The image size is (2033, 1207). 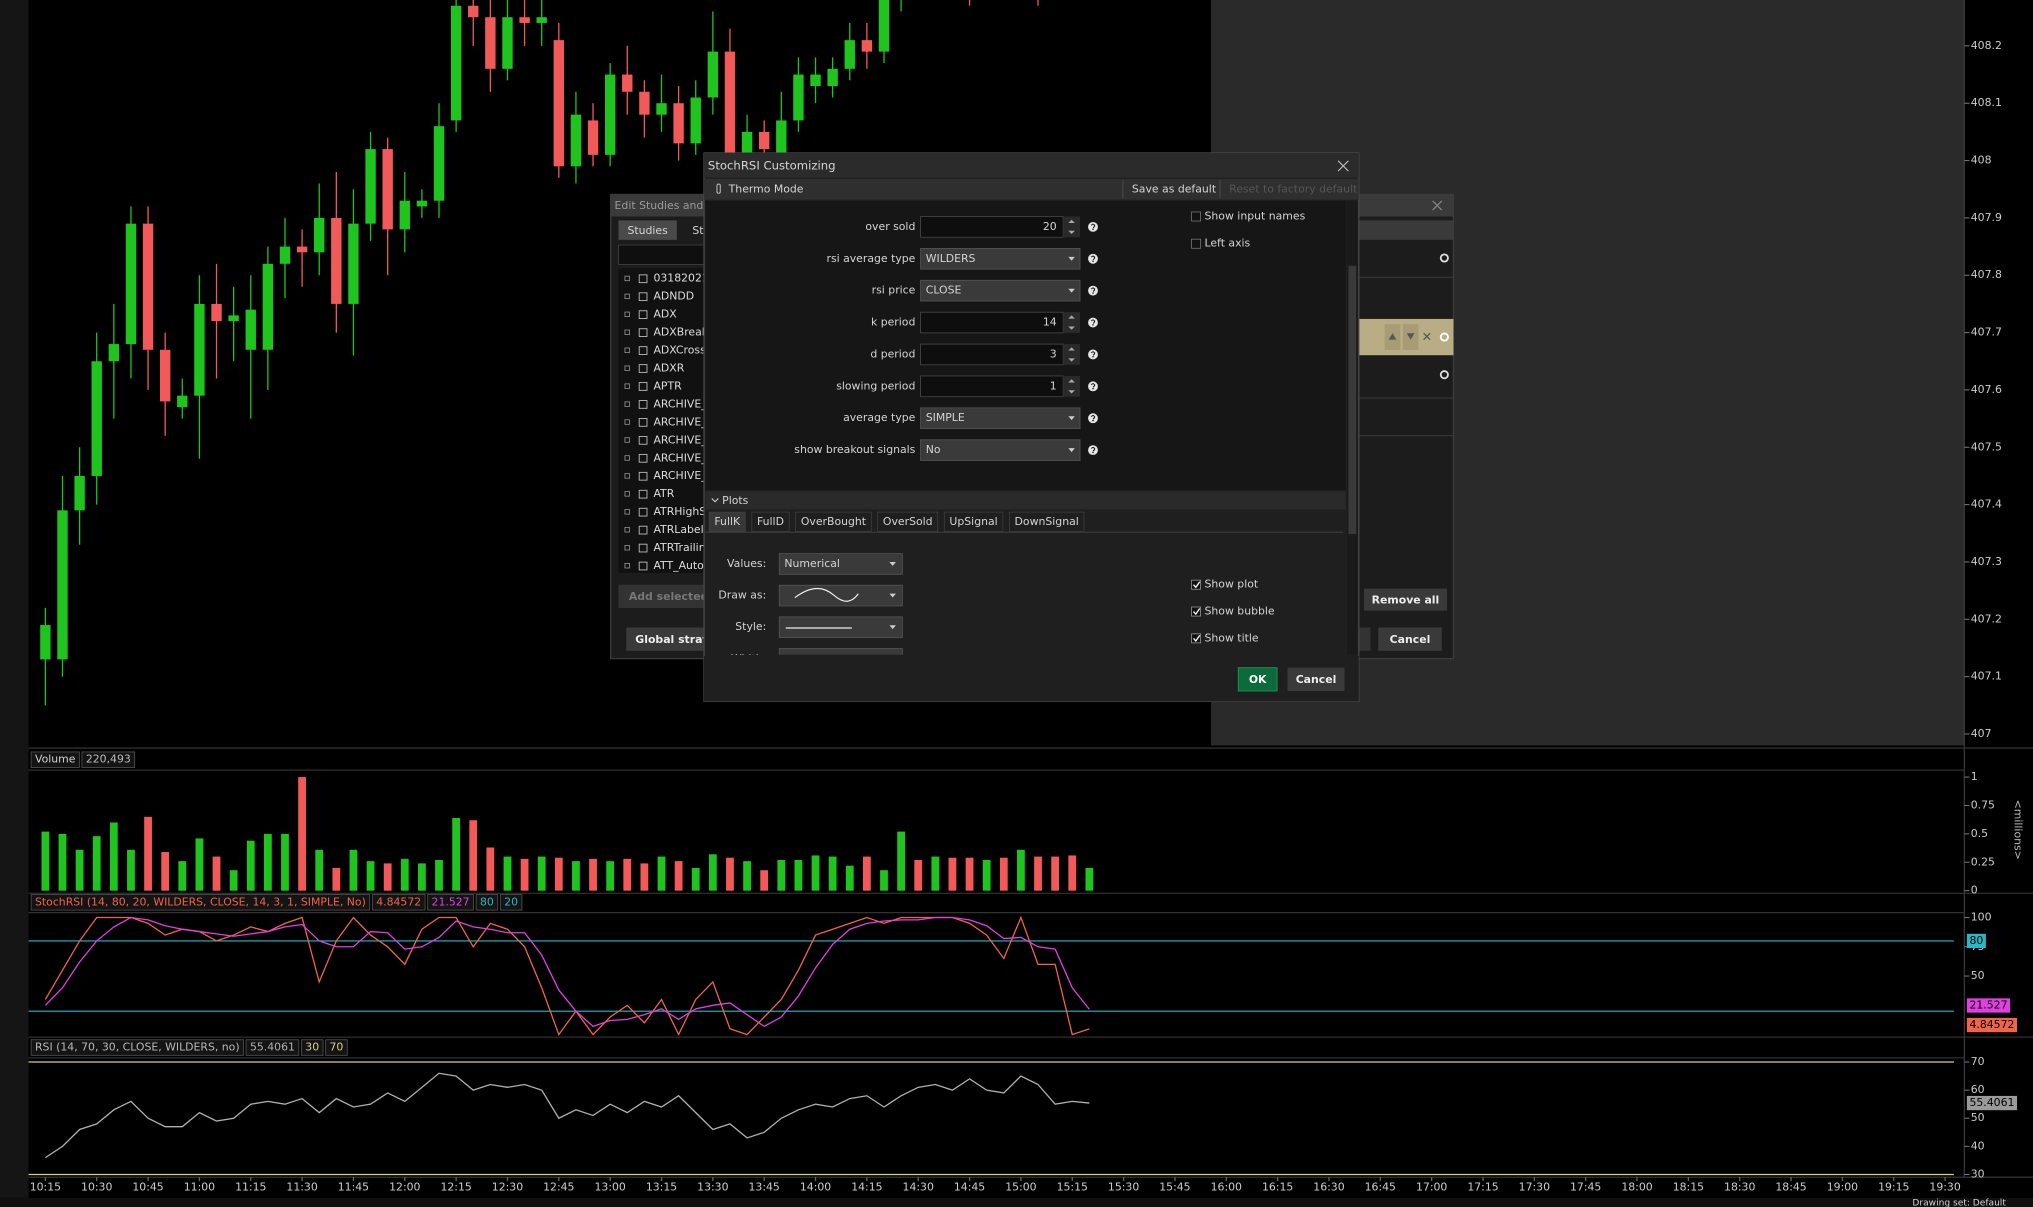 What do you see at coordinates (663, 493) in the screenshot?
I see `study-item: ATR` at bounding box center [663, 493].